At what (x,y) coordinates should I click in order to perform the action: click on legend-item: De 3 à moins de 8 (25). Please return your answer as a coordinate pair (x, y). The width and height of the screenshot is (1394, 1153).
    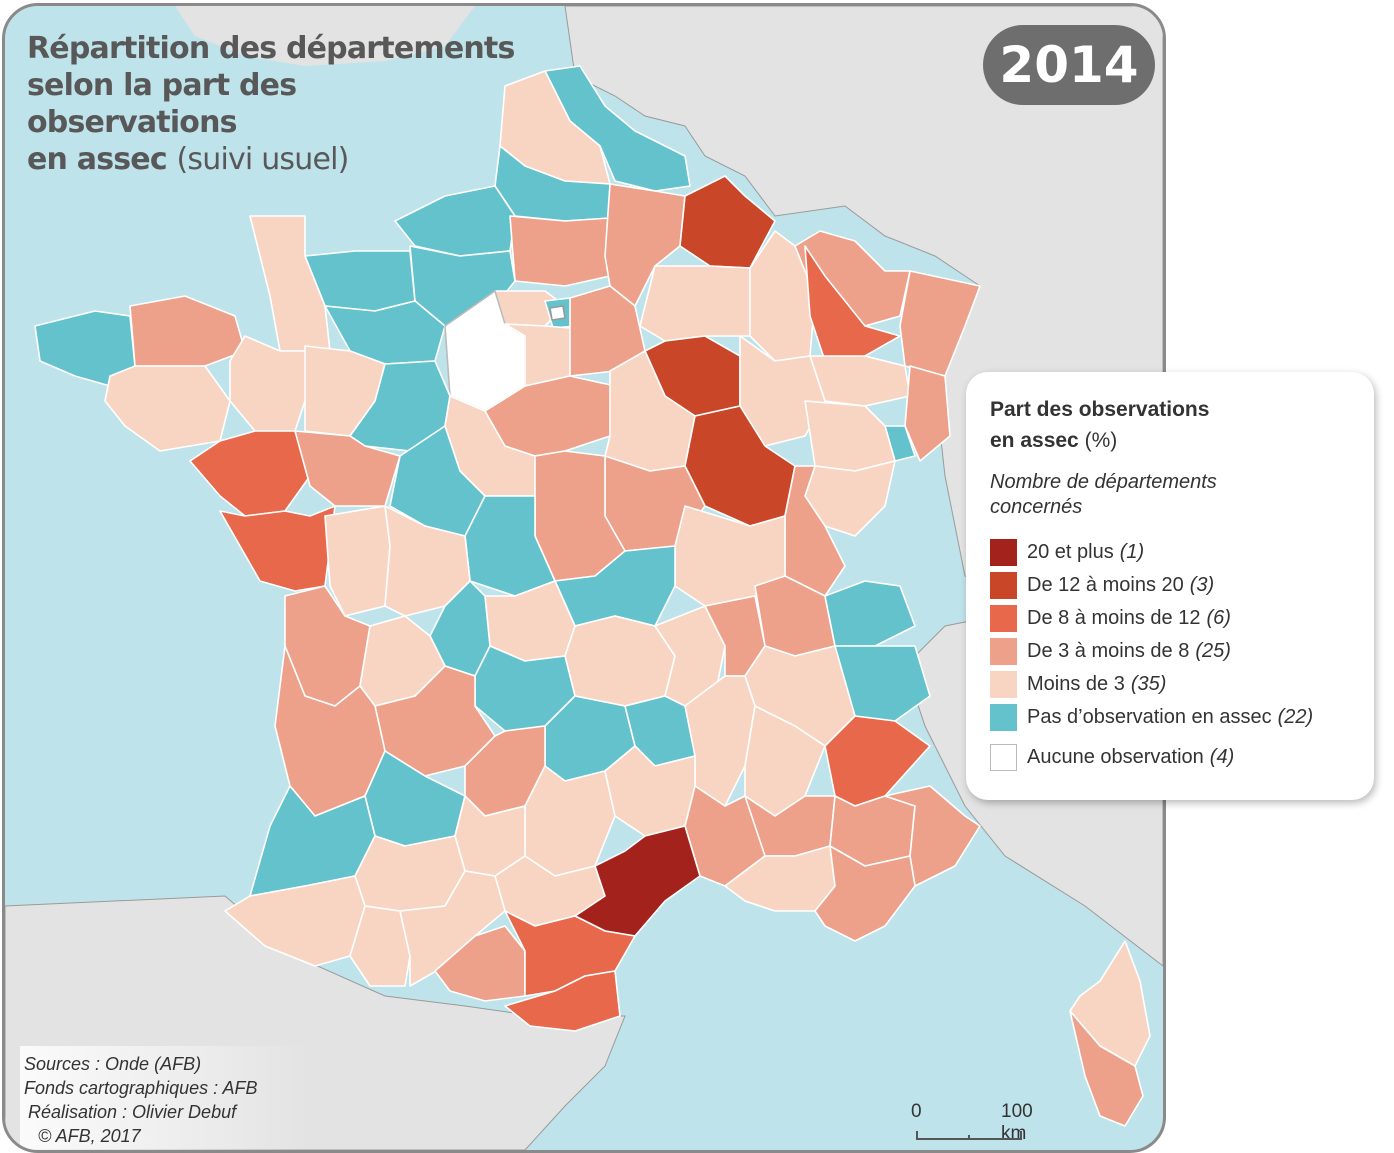
    Looking at the image, I should click on (1170, 651).